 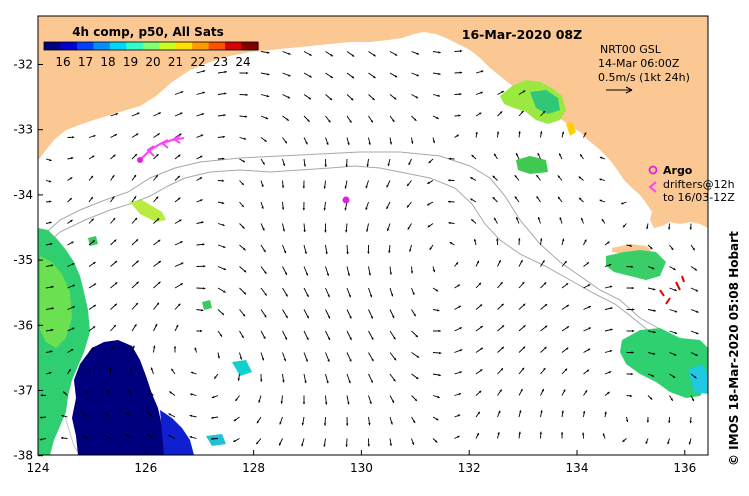 I want to click on sst-patch-gulf-cool, so click(x=545, y=102).